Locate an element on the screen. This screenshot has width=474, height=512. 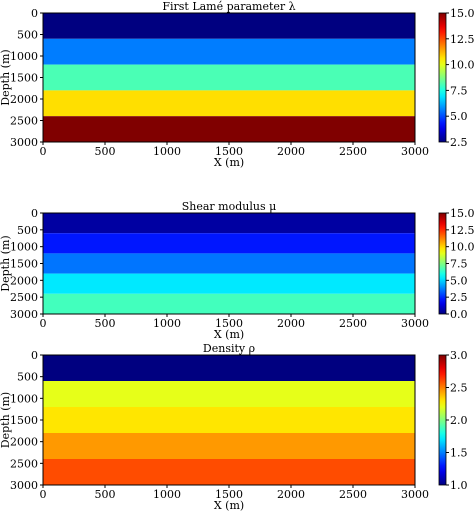
chart-title: First Lamé parameter λ is located at coordinates (228, 6).